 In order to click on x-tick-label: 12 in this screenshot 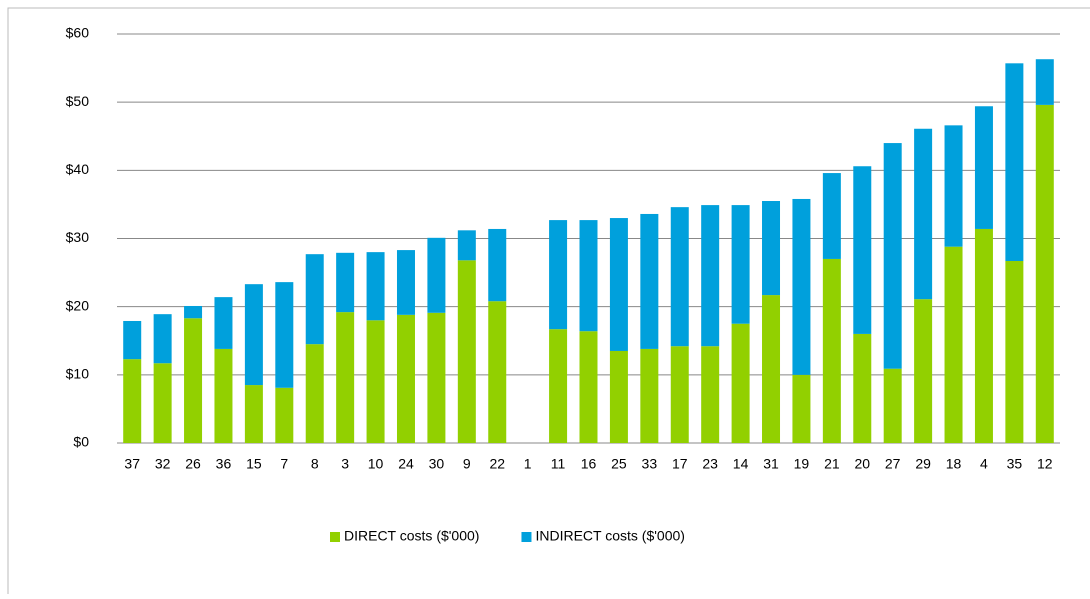, I will do `click(1045, 464)`.